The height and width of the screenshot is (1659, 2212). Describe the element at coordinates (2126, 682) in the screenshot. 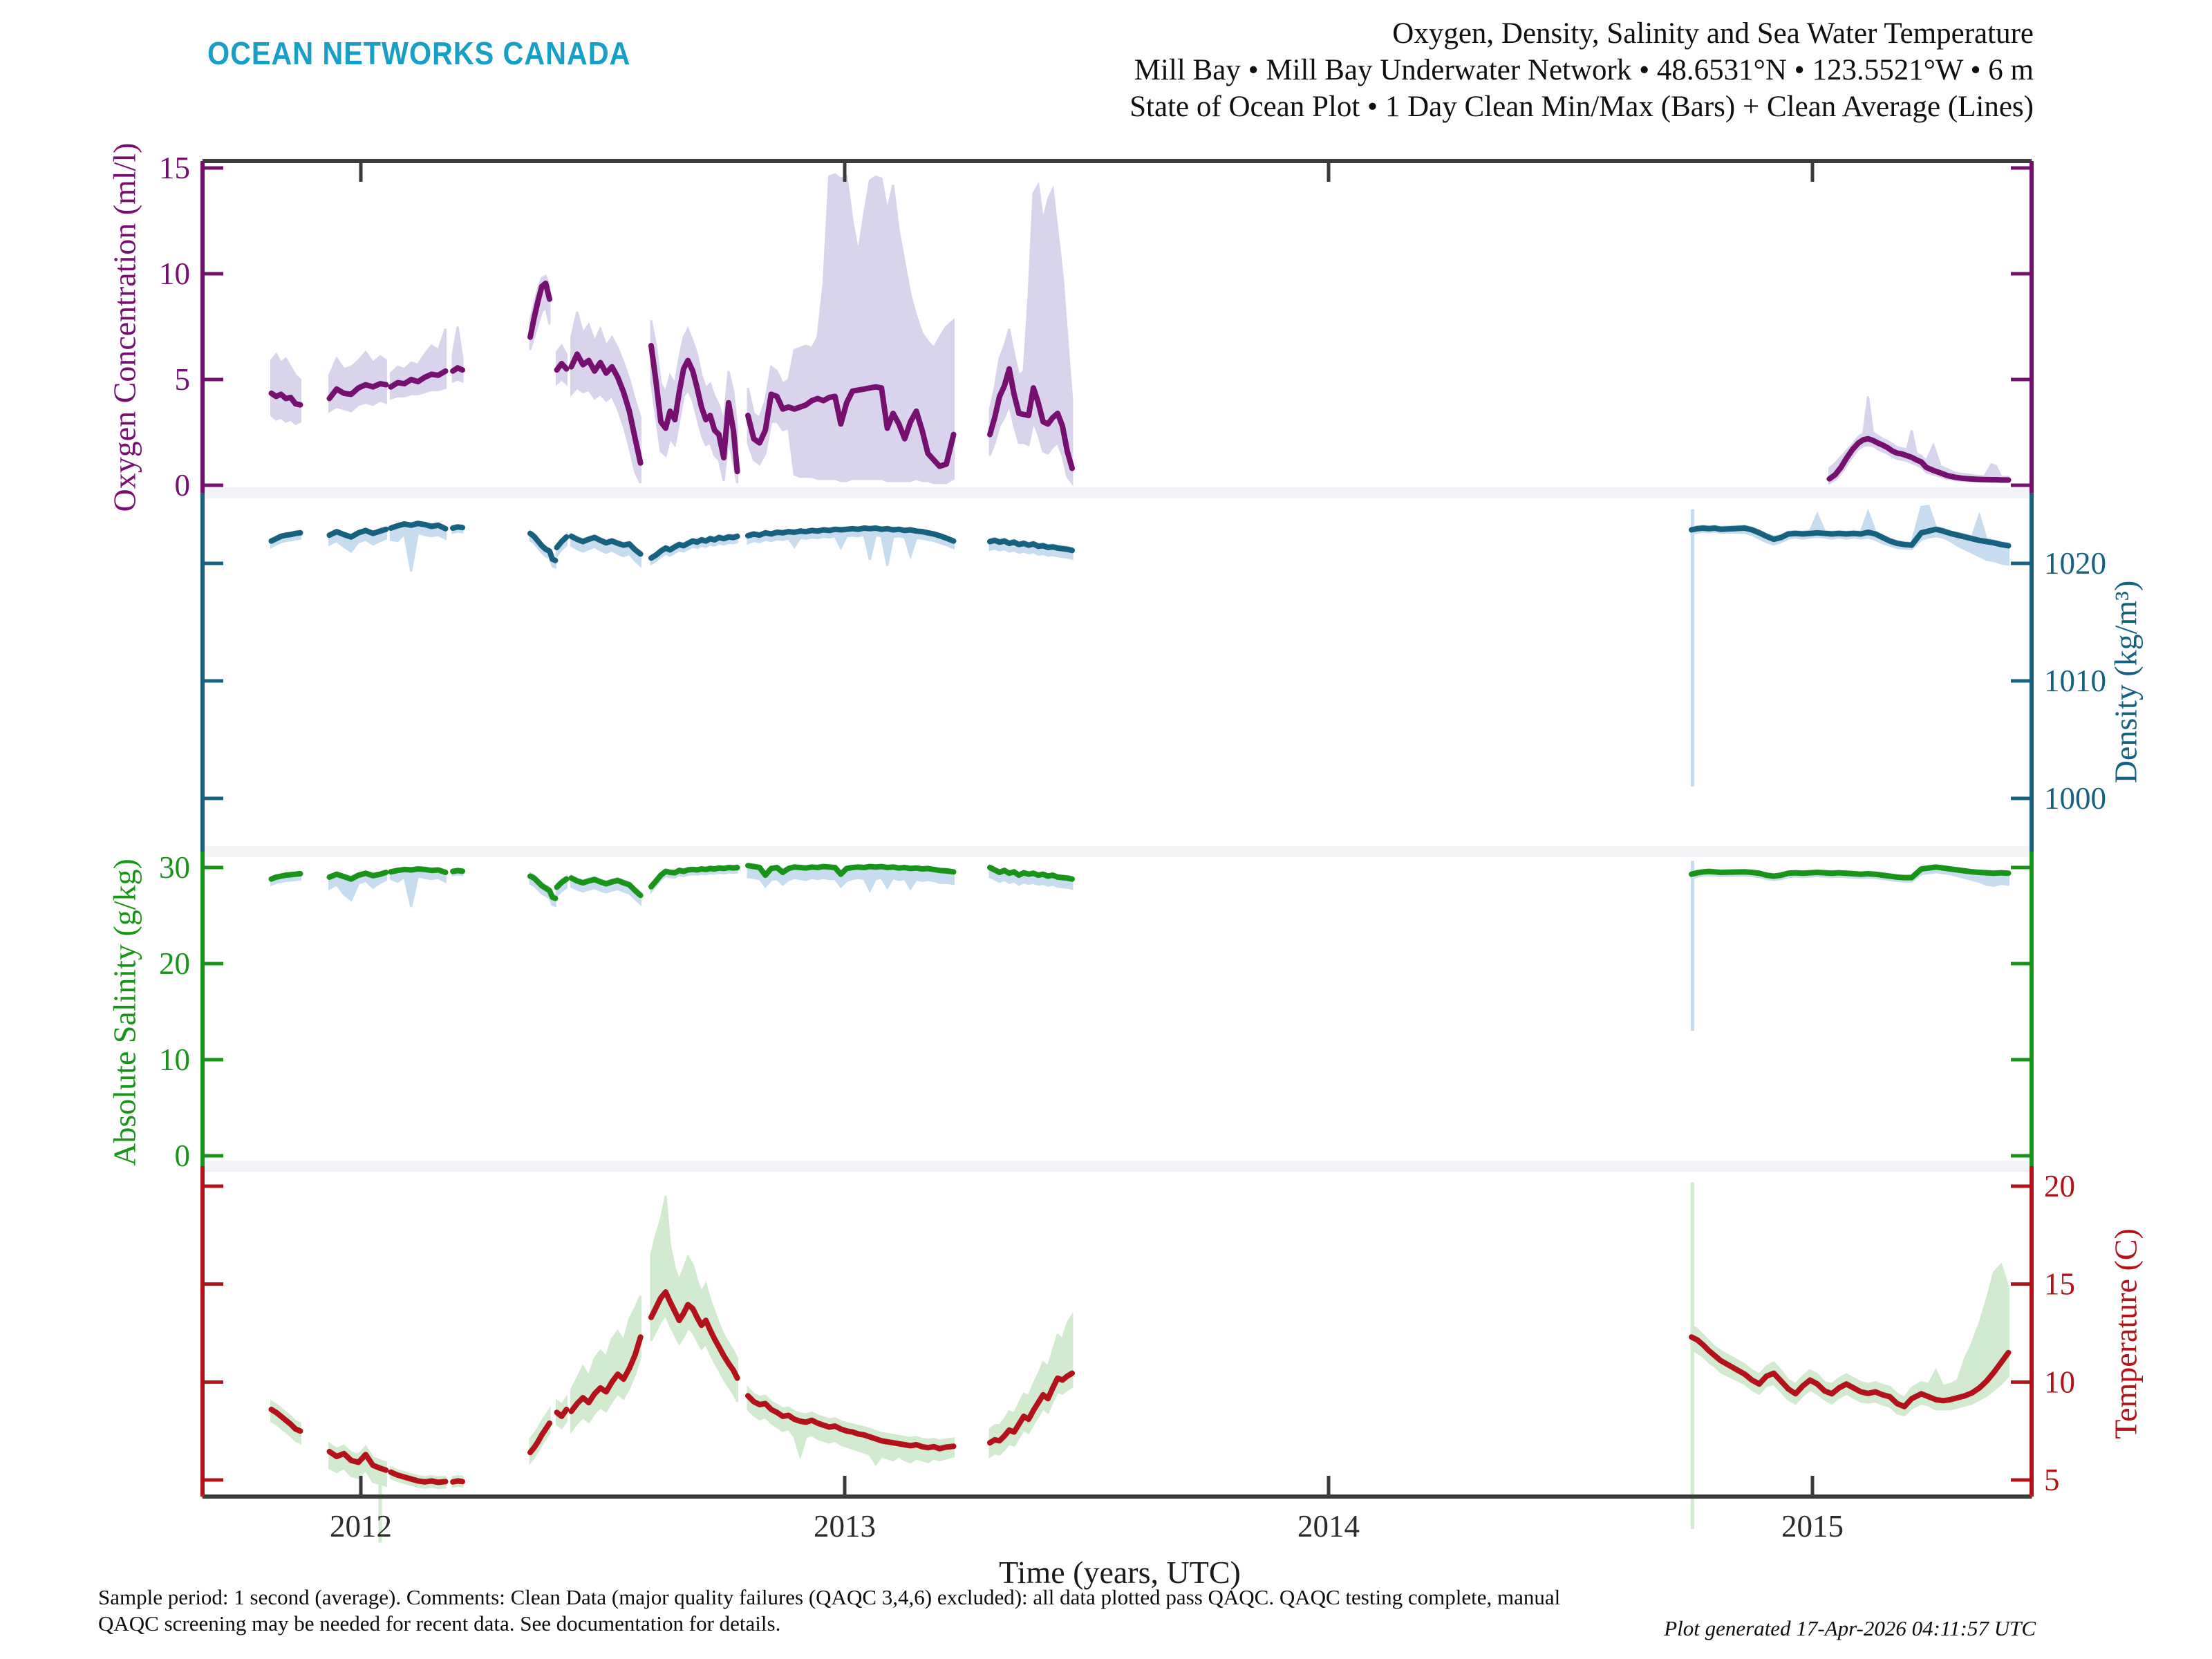

I see `density-axis-title: Density (kg/m³)` at that location.